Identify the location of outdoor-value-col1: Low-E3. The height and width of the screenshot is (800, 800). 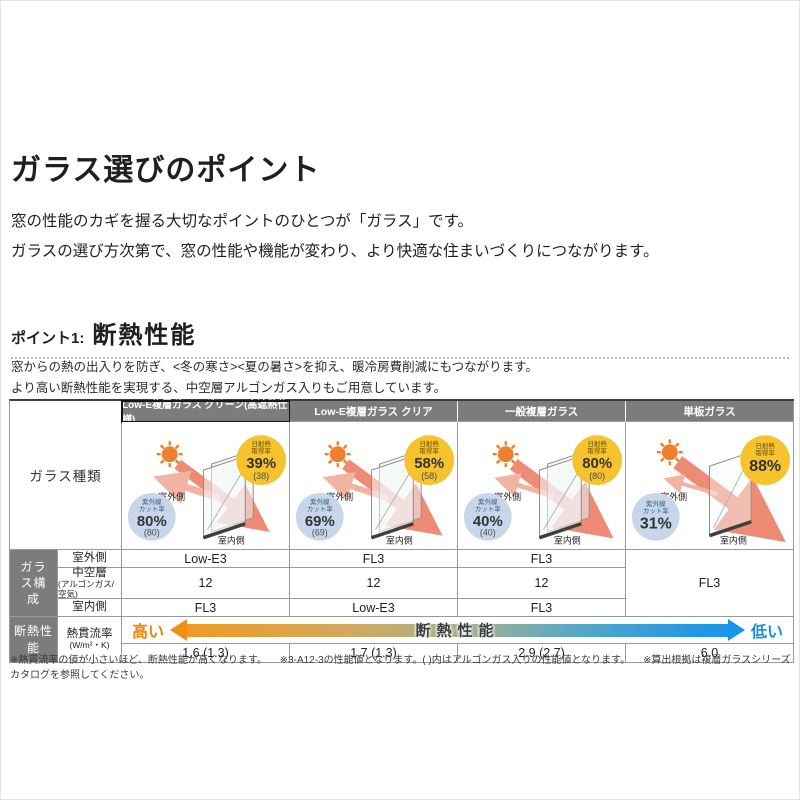
(206, 559).